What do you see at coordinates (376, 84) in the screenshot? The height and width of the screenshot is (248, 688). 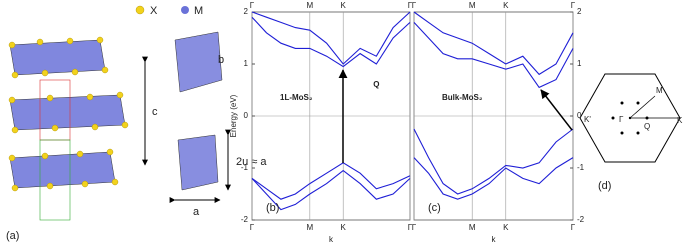 I see `point-label: Q` at bounding box center [376, 84].